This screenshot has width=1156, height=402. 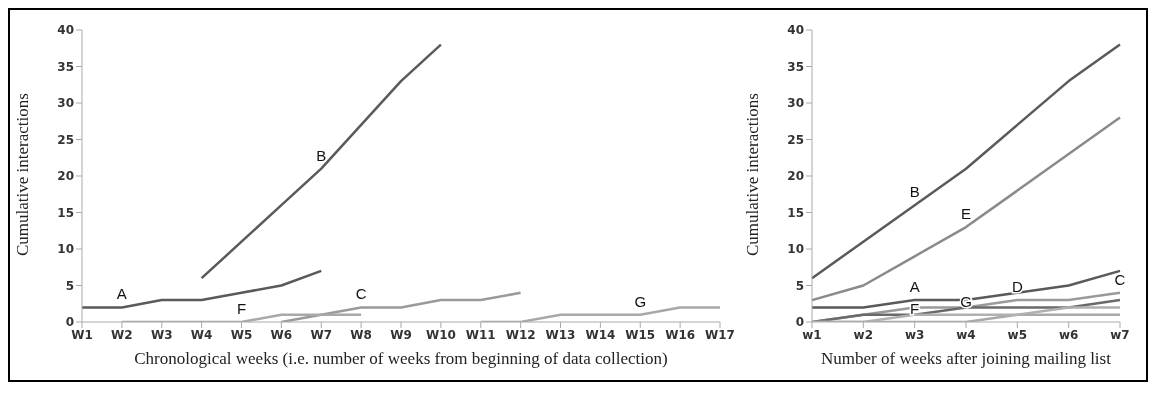 What do you see at coordinates (1017, 287) in the screenshot?
I see `annotation: D` at bounding box center [1017, 287].